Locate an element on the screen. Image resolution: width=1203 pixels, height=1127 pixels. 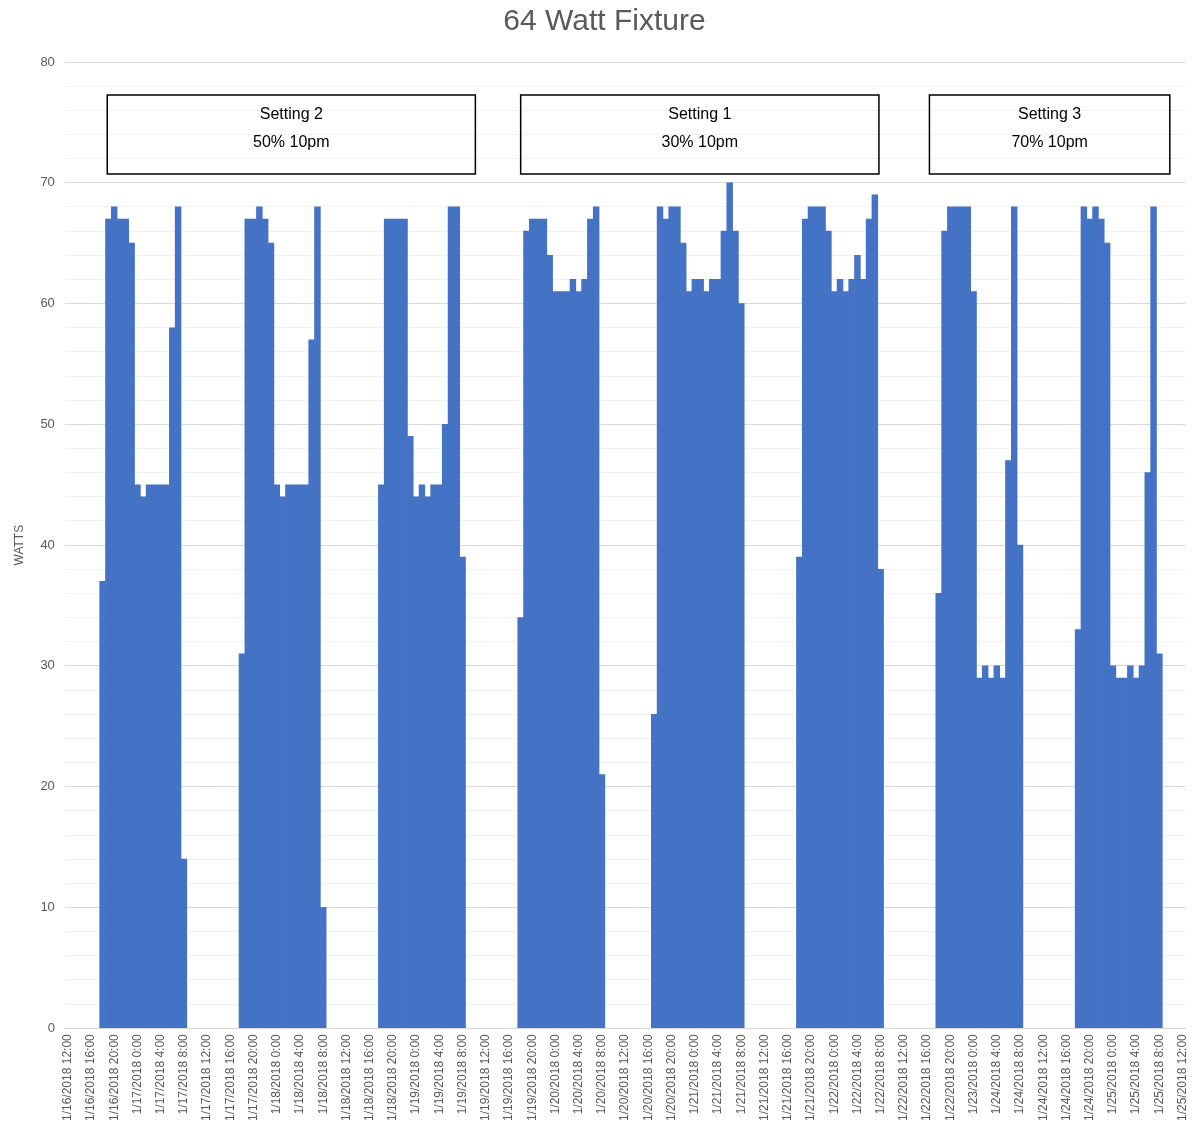
x-tick-label: 1/19/2018 12:00 is located at coordinates (485, 1077).